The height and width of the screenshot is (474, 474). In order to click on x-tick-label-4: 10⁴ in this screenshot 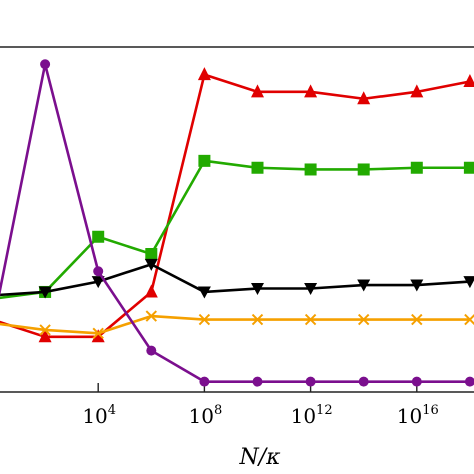, I will do `click(99, 415)`.